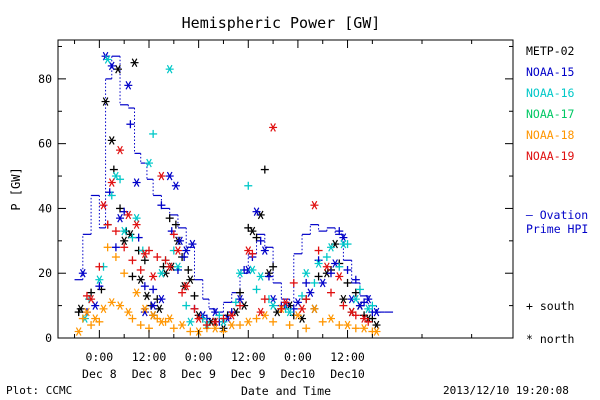 This screenshot has width=600, height=400. What do you see at coordinates (347, 374) in the screenshot?
I see `x-tick-date-label: Dec10` at bounding box center [347, 374].